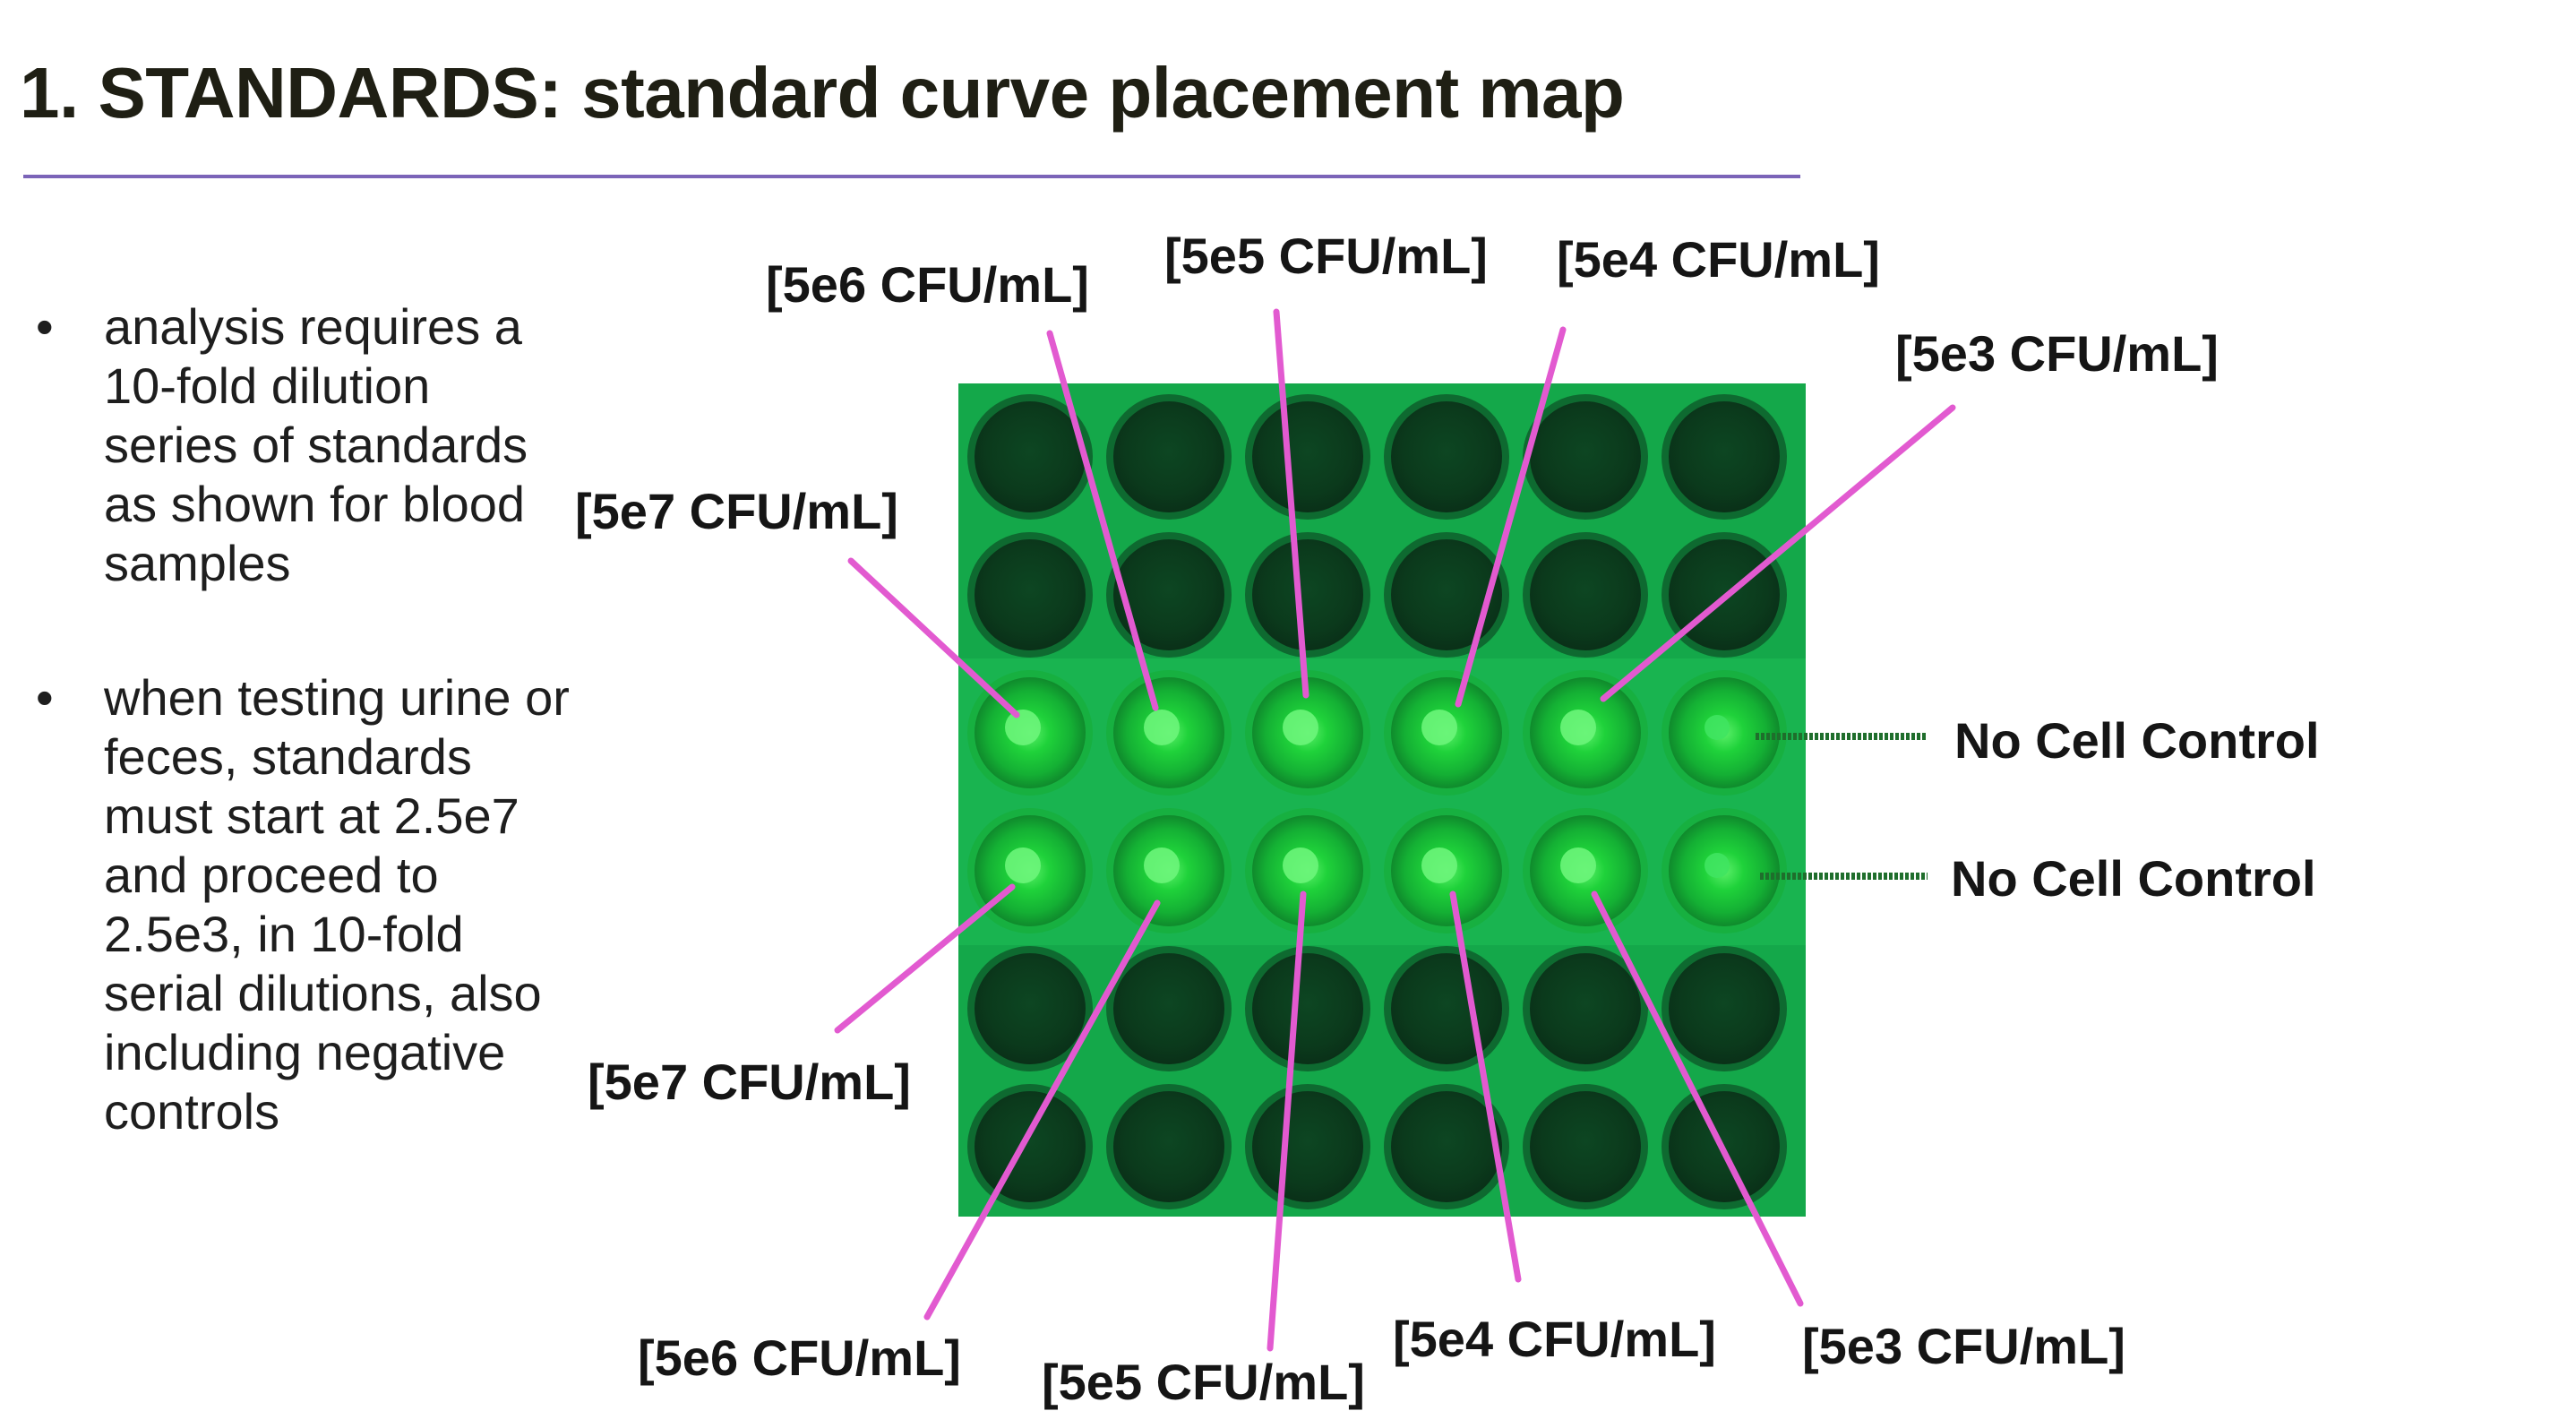 This screenshot has height=1411, width=2576. Describe the element at coordinates (1963, 1346) in the screenshot. I see `bottom-label-5e3: [5e3 CFU/mL]` at that location.